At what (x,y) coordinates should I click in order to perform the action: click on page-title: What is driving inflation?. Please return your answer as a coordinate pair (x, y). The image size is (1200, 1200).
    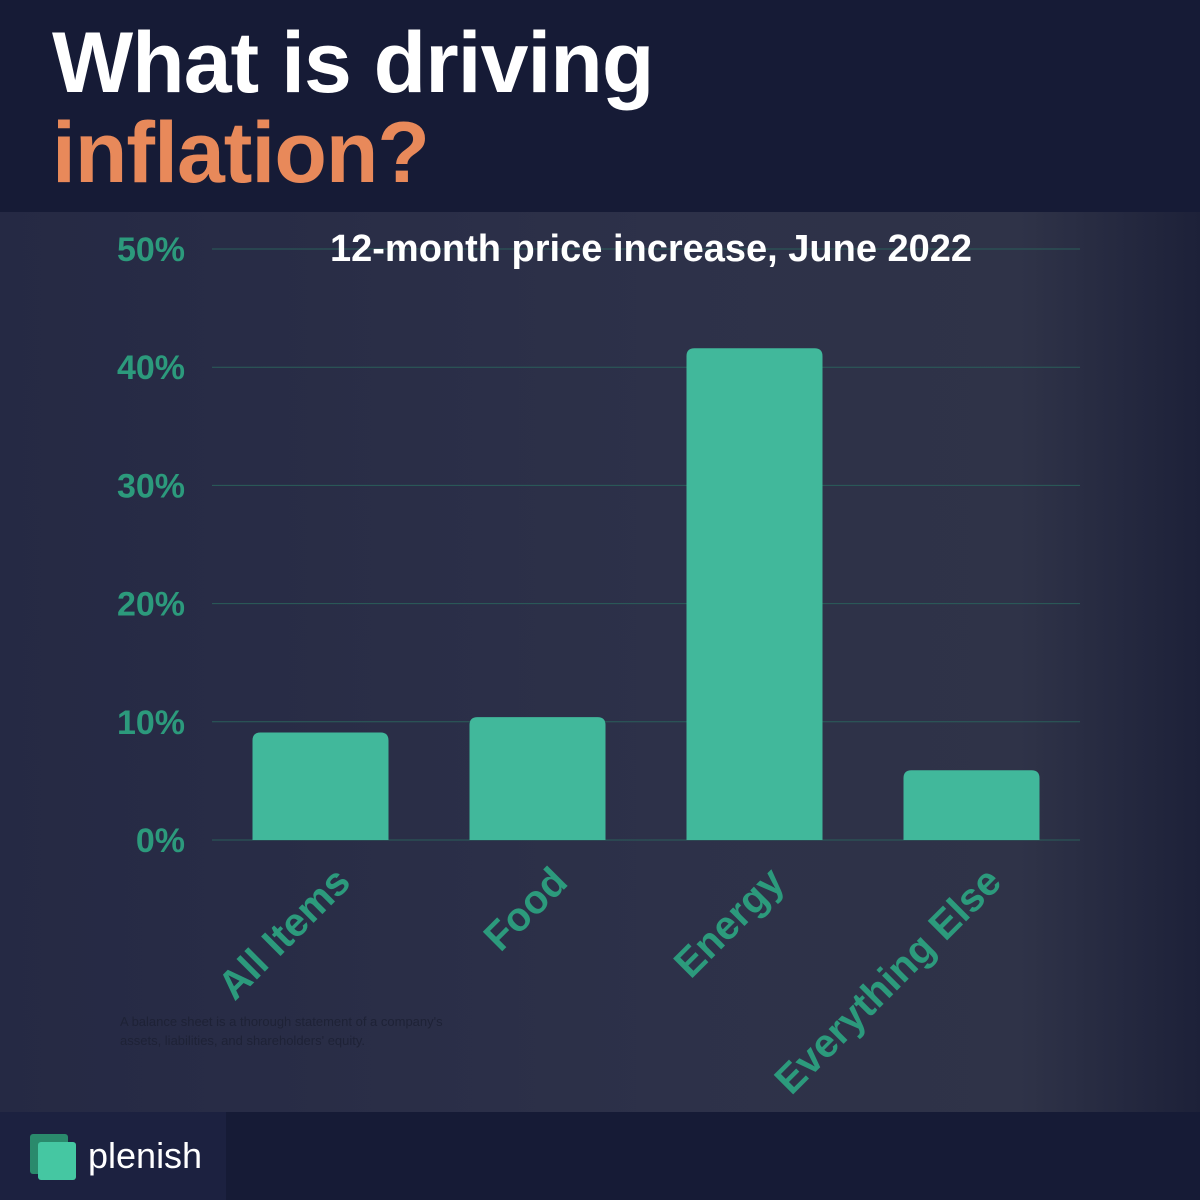
    Looking at the image, I should click on (353, 108).